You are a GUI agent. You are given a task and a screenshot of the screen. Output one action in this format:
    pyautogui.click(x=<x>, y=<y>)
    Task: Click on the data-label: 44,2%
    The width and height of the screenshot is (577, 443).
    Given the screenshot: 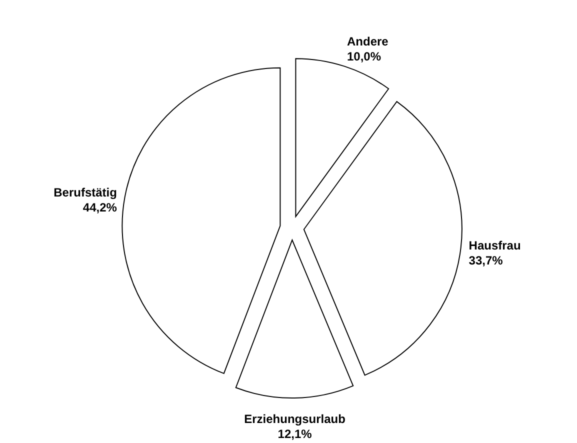 What is the action you would take?
    pyautogui.click(x=100, y=207)
    